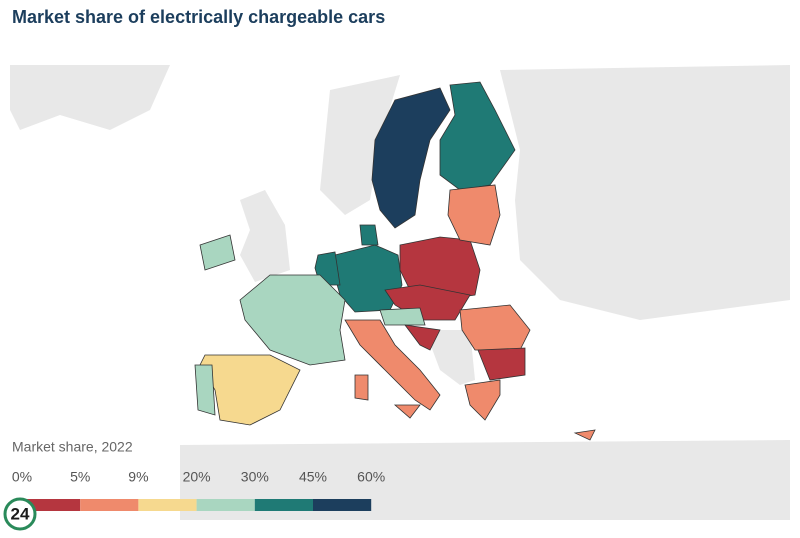 The image size is (800, 538). What do you see at coordinates (72, 447) in the screenshot?
I see `legend-title: Market share, 2022` at bounding box center [72, 447].